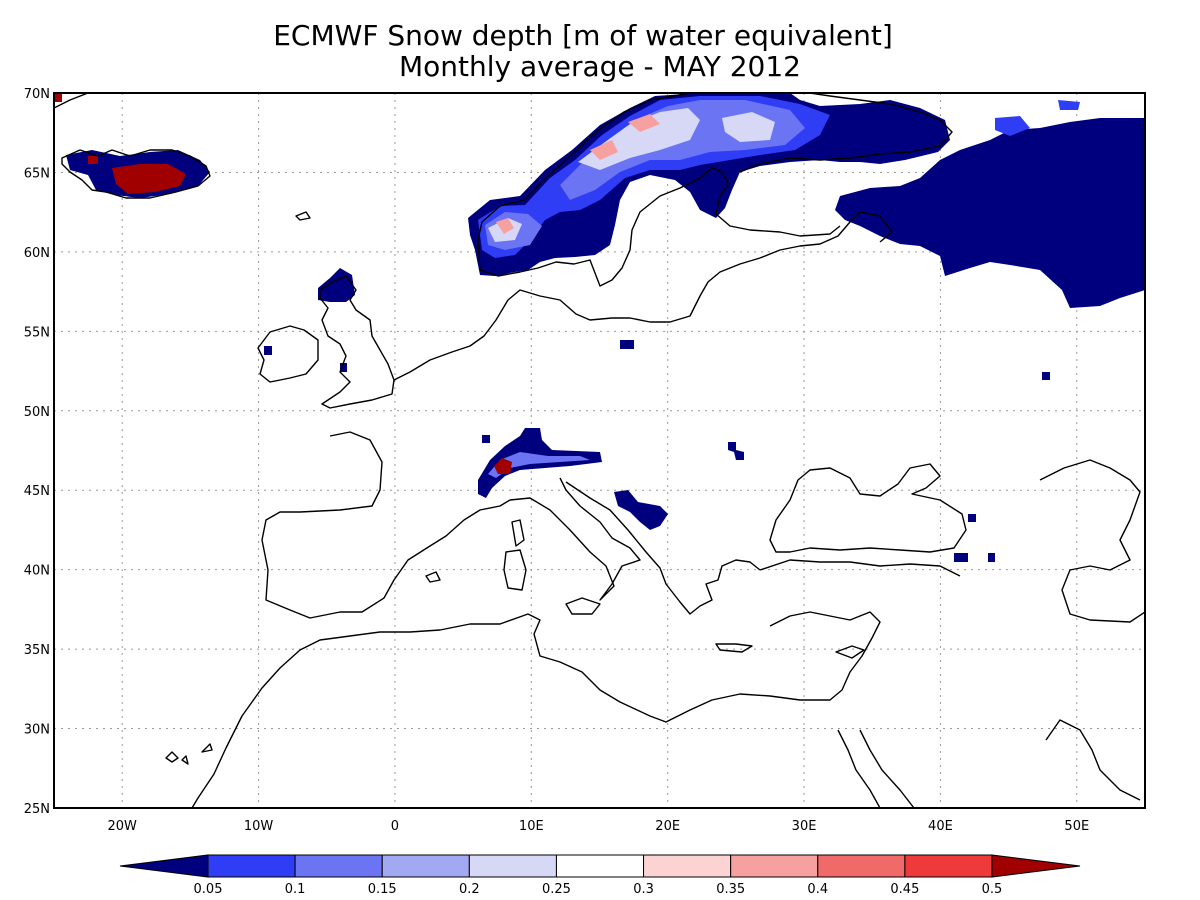 The width and height of the screenshot is (1200, 900). I want to click on snow-region-scotland, so click(336, 285).